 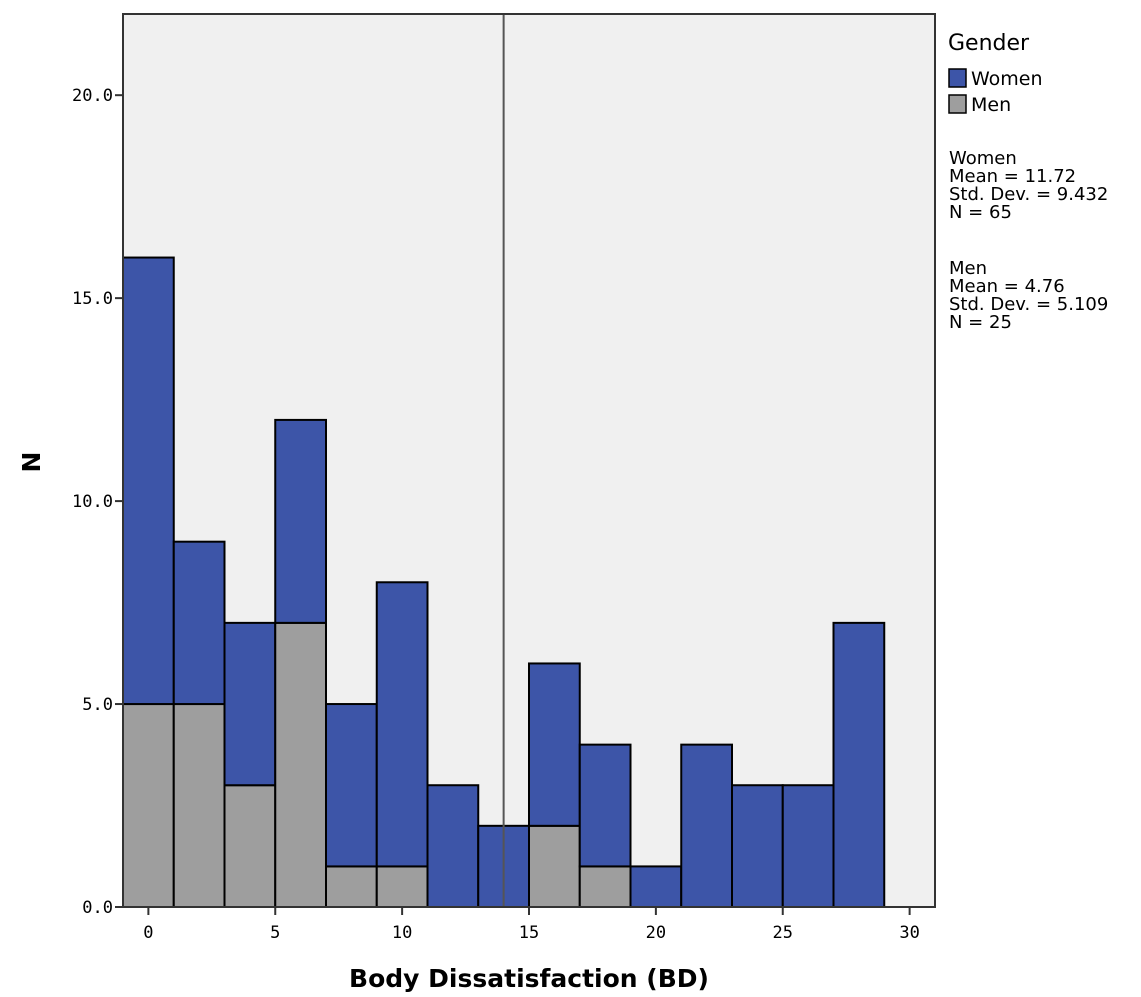 I want to click on stat-line-1-2: Std. Dev. = 5.109, so click(x=1028, y=304).